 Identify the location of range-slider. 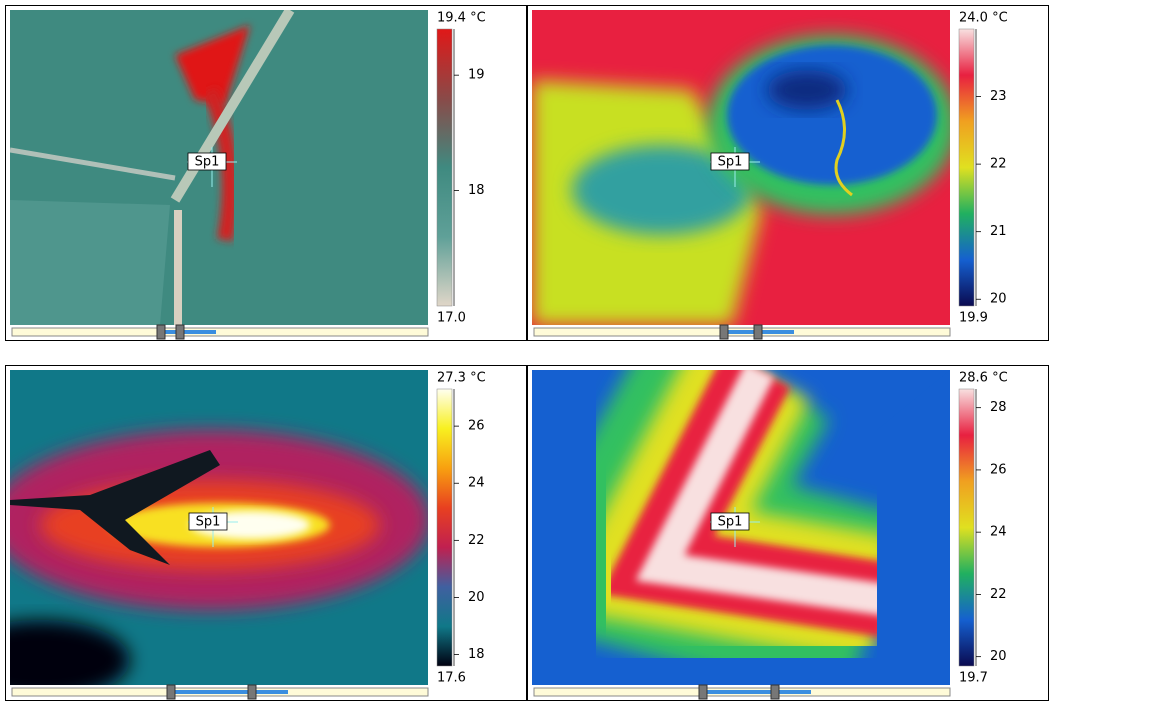
(220, 332).